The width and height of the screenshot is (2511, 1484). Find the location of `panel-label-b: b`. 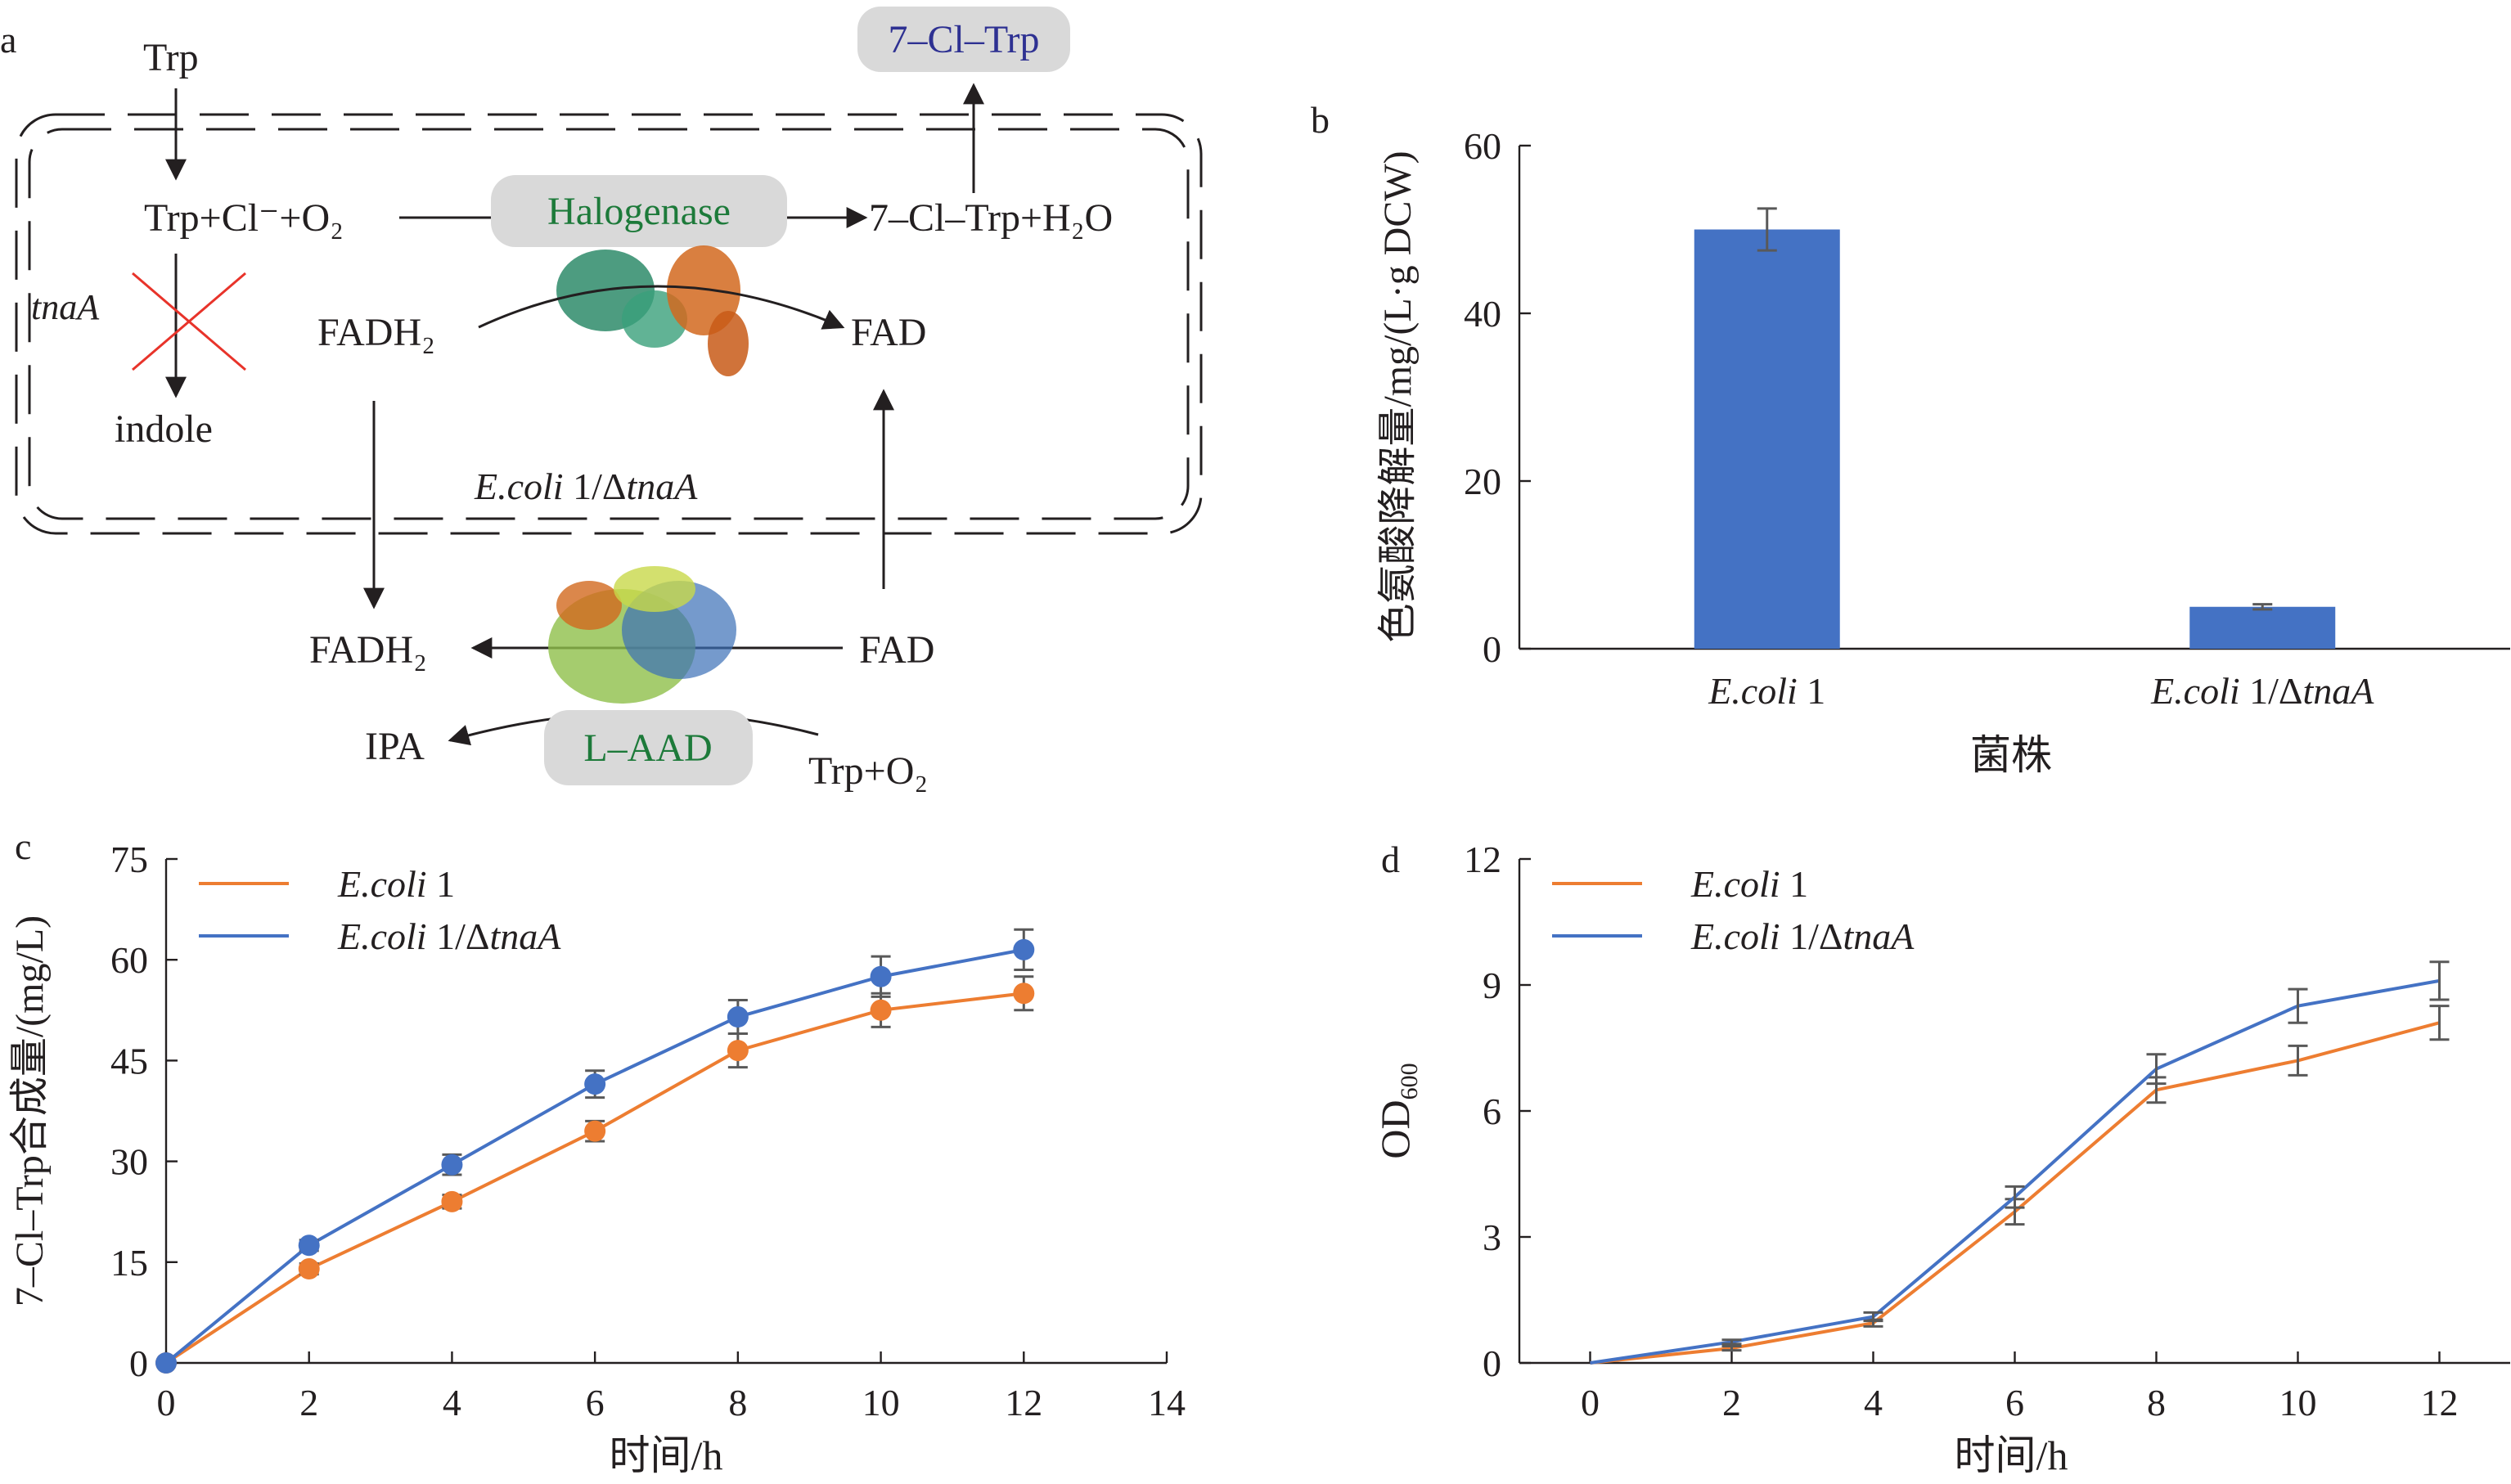

panel-label-b: b is located at coordinates (1321, 120).